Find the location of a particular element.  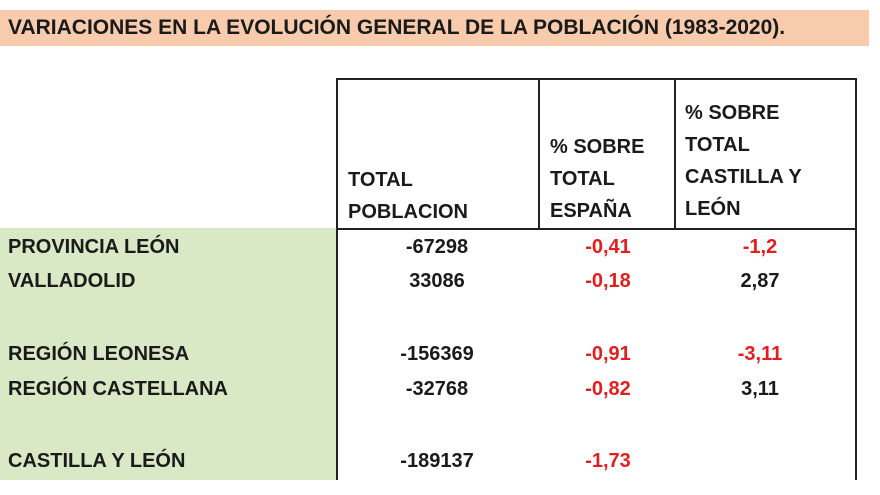

cell-espana: -1,73 is located at coordinates (608, 461).